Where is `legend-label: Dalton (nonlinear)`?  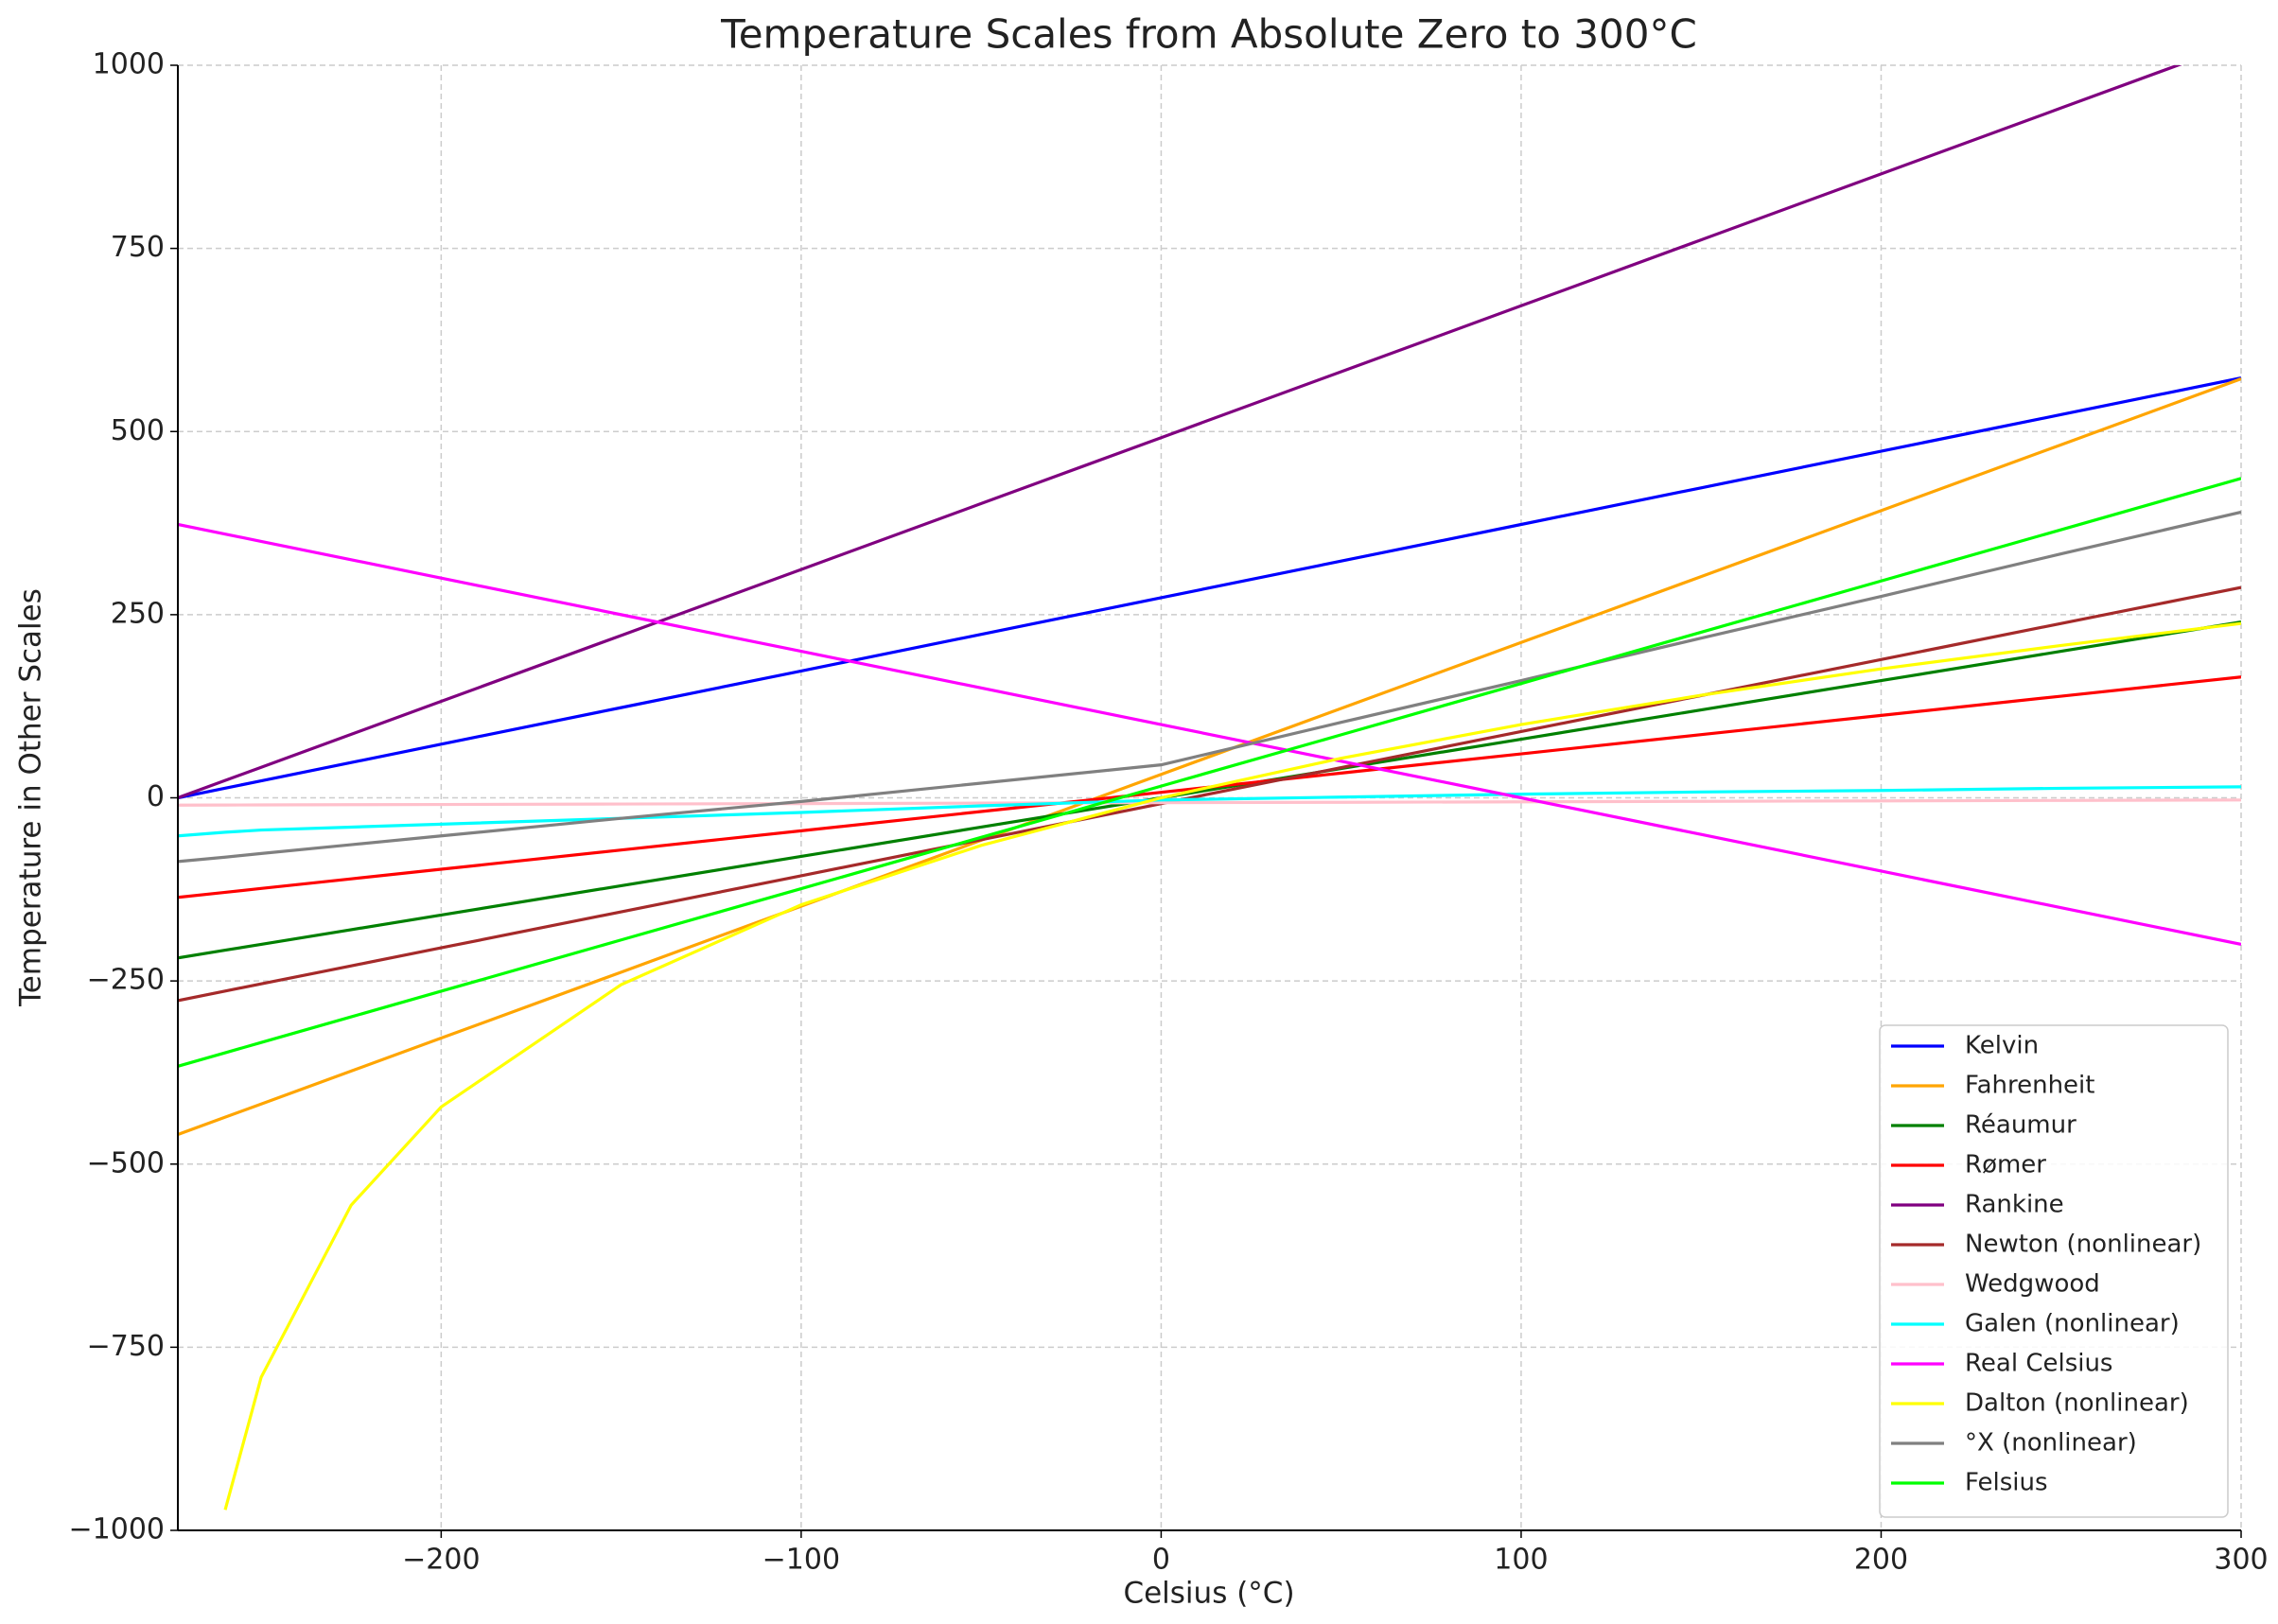 legend-label: Dalton (nonlinear) is located at coordinates (2077, 1403).